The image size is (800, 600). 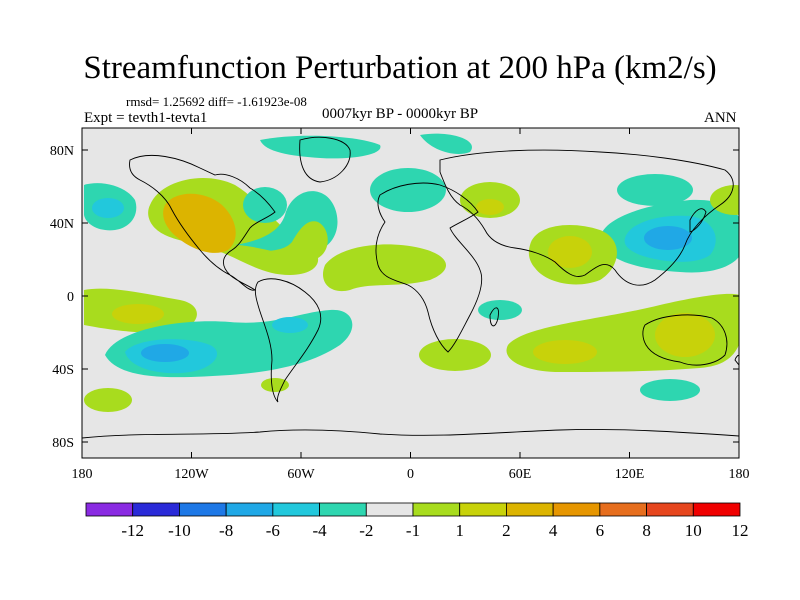 I want to click on contour-siberia, so click(x=655, y=190).